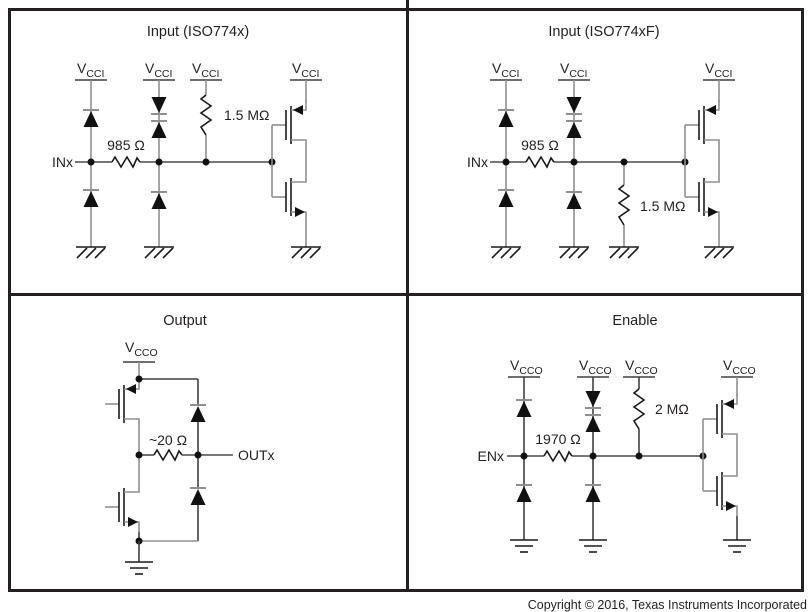  I want to click on panel-title: Input (ISO774xF), so click(603, 32).